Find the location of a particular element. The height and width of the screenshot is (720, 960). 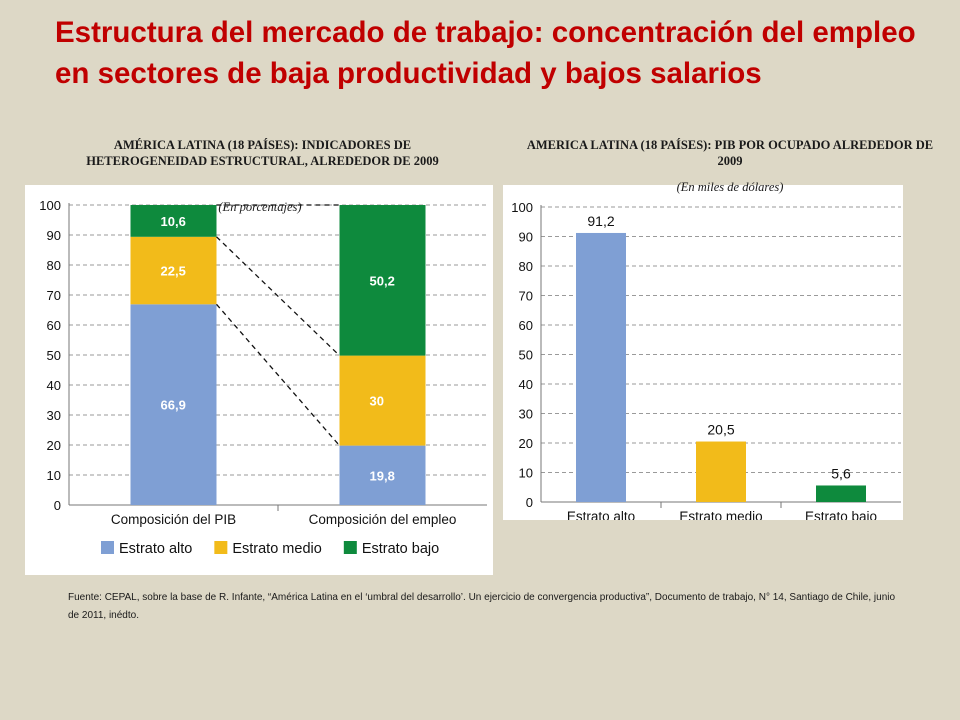

left-chart-subtitle: (En porcentajes) is located at coordinates (260, 207).